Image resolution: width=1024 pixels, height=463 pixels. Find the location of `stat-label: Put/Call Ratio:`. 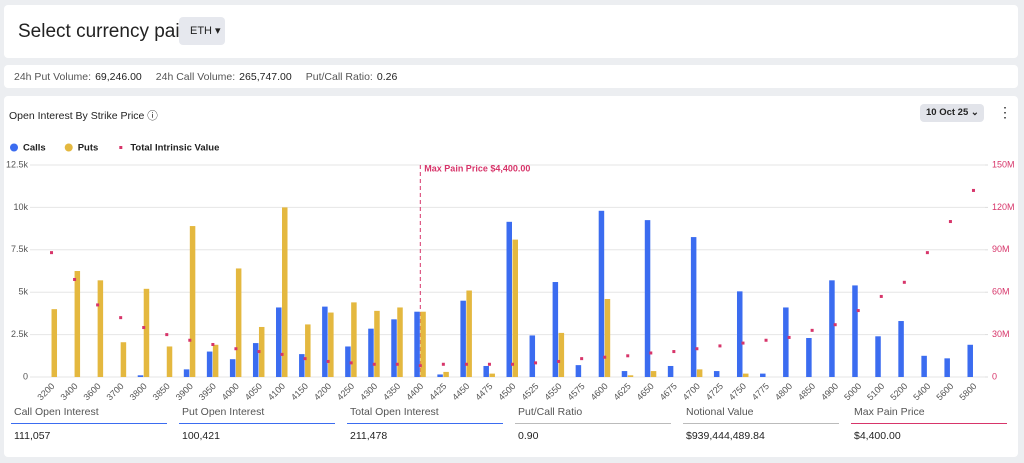

stat-label: Put/Call Ratio: is located at coordinates (339, 77).